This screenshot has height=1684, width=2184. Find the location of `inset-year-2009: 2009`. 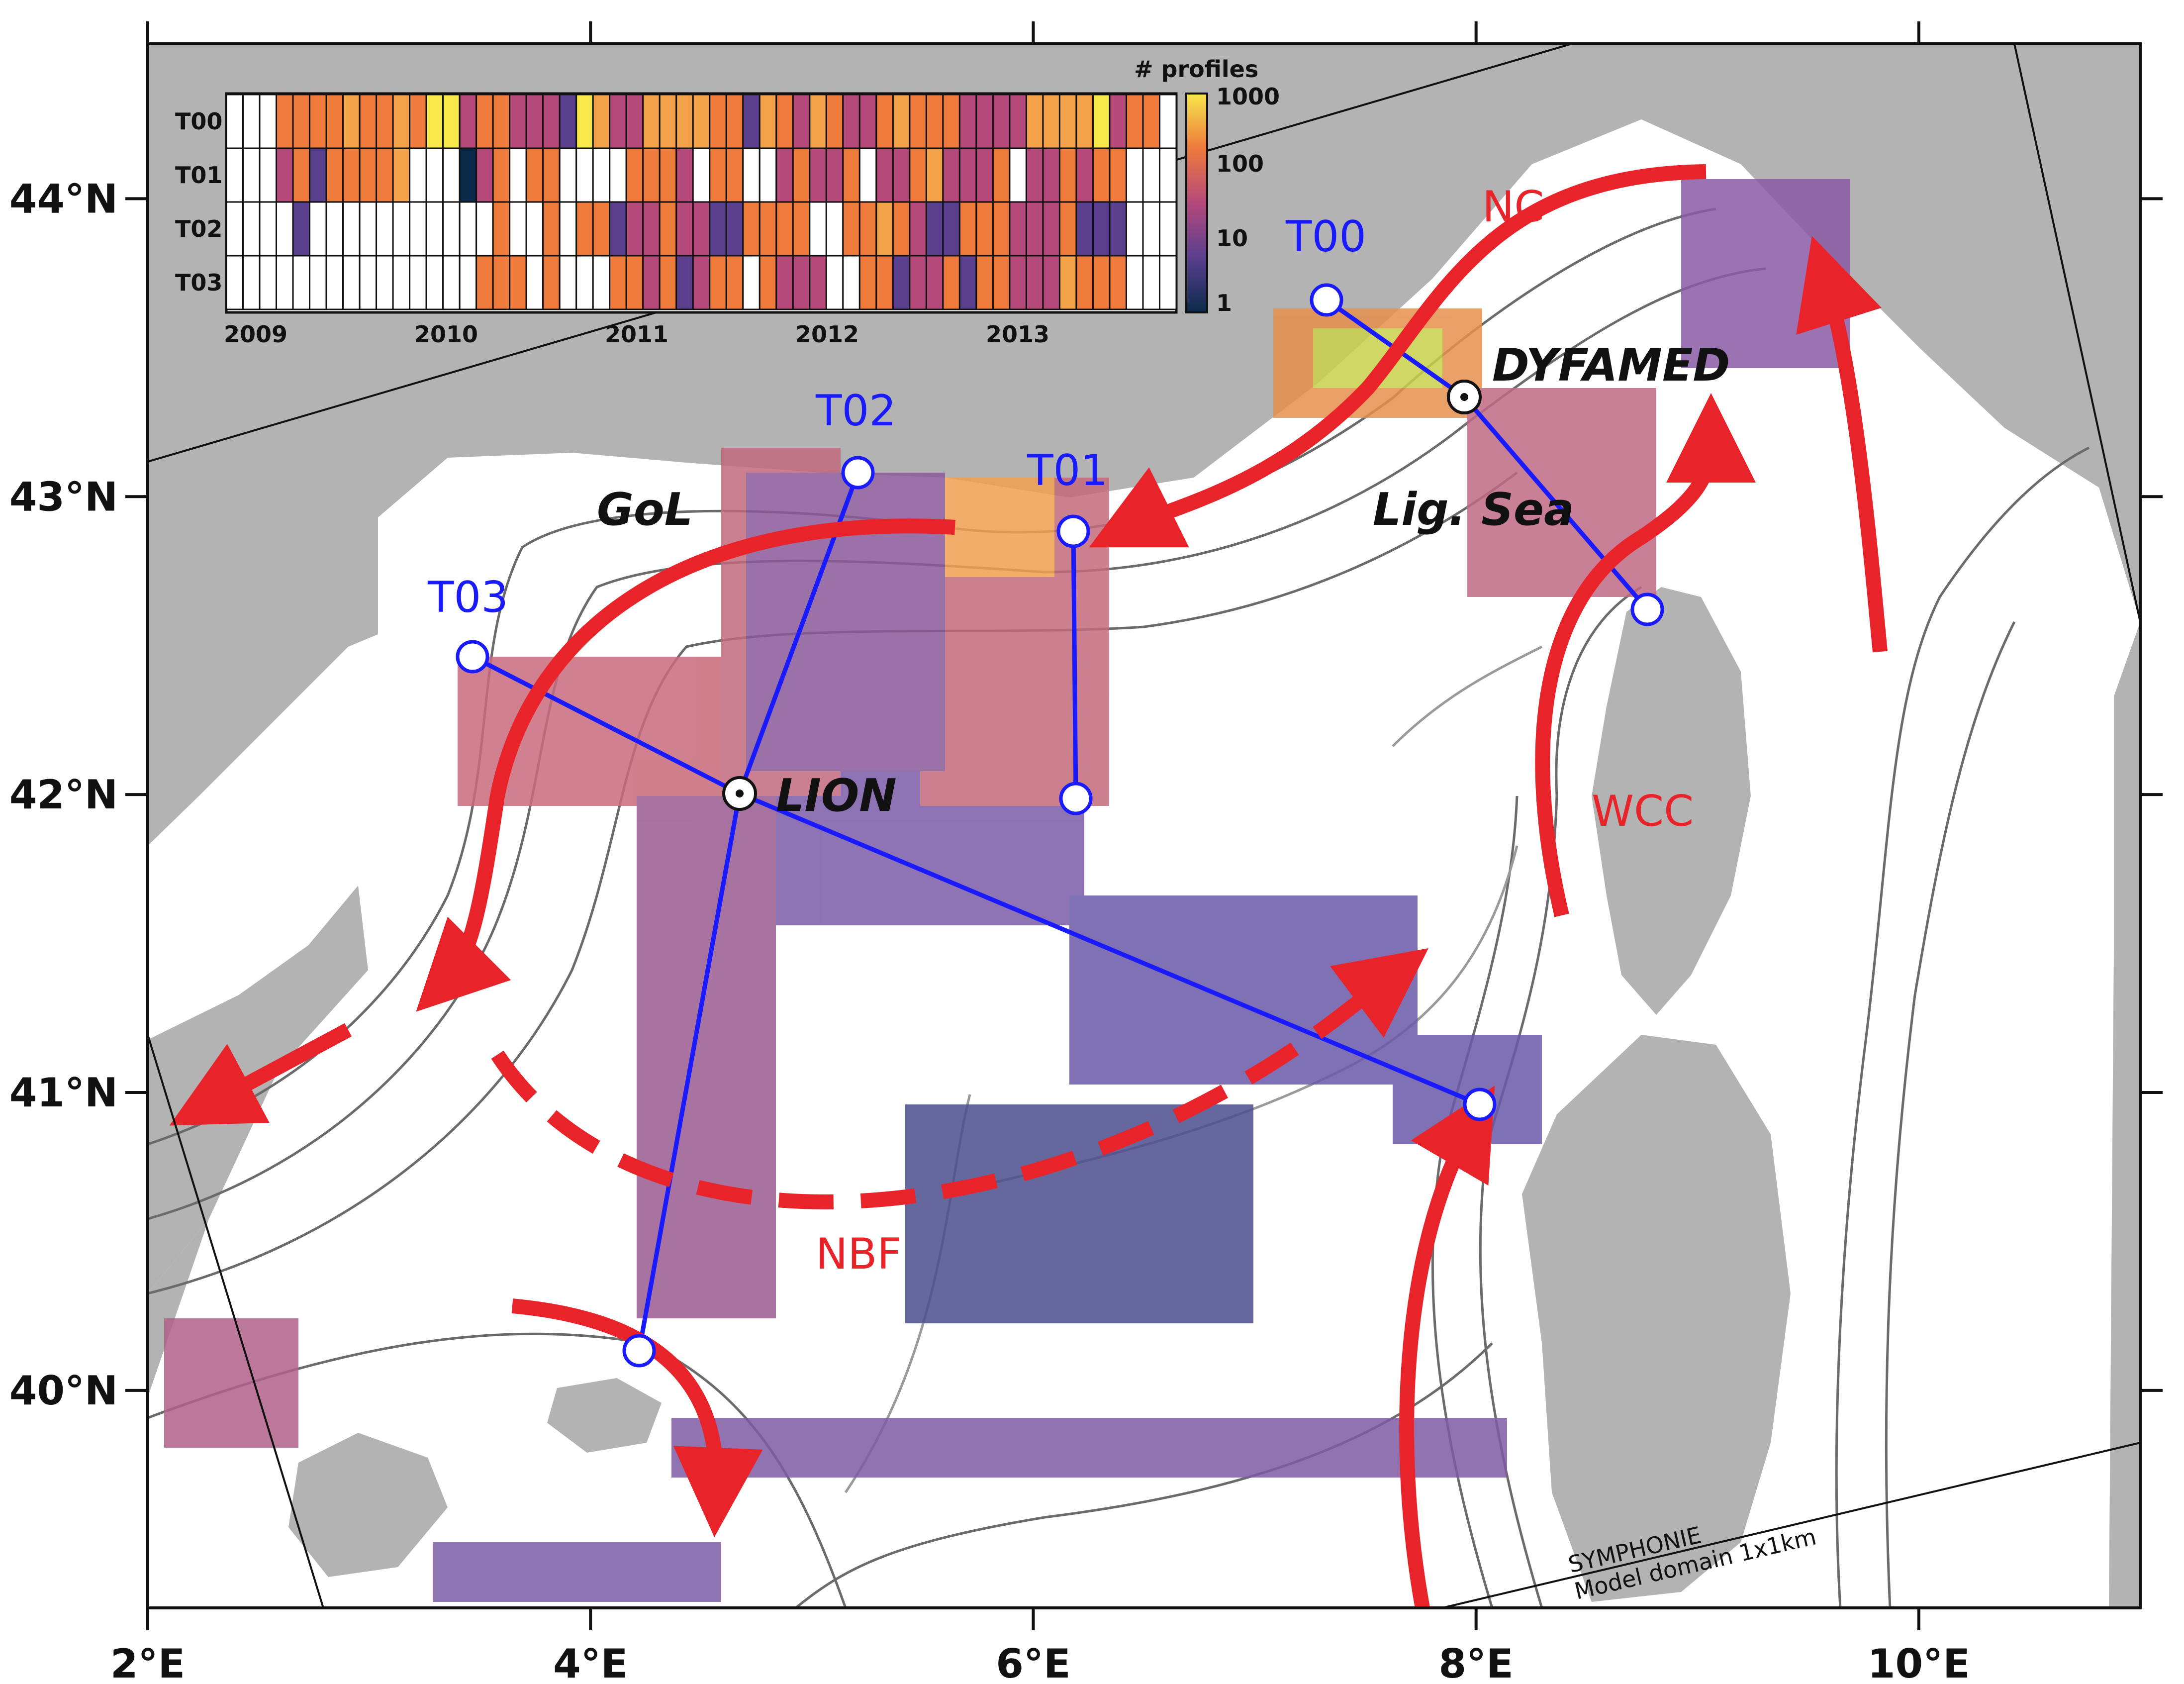

inset-year-2009: 2009 is located at coordinates (255, 334).